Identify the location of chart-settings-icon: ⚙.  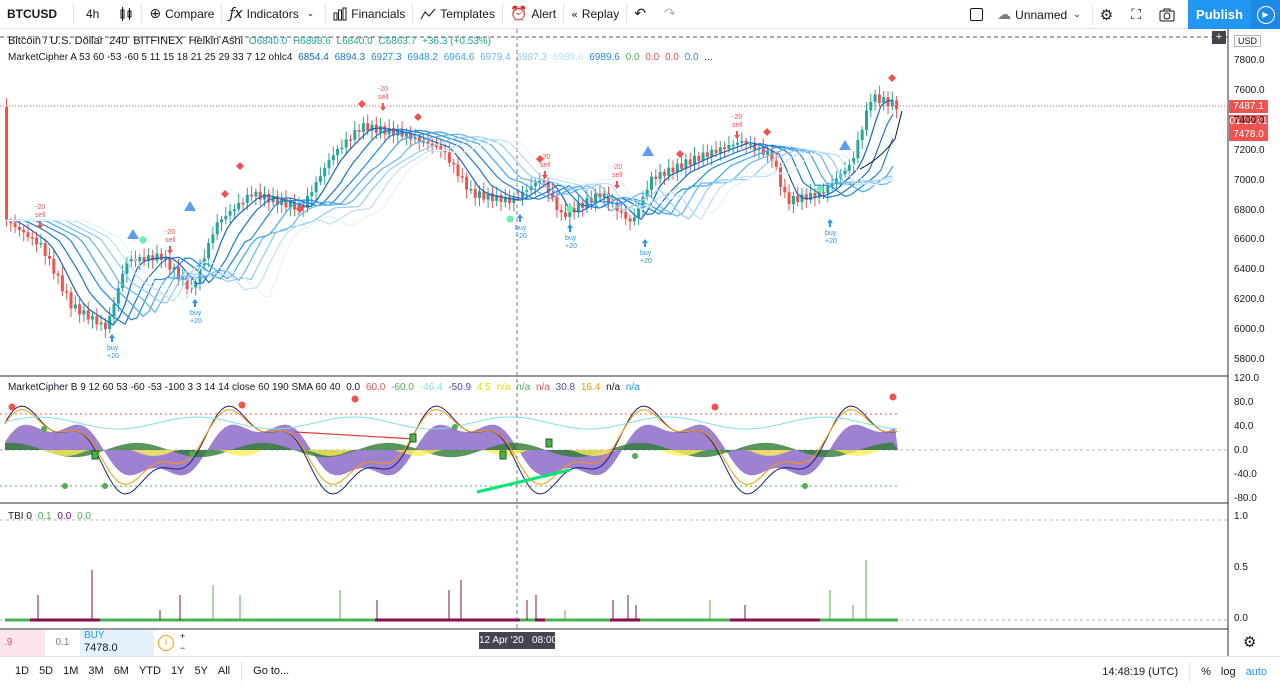
(1250, 642).